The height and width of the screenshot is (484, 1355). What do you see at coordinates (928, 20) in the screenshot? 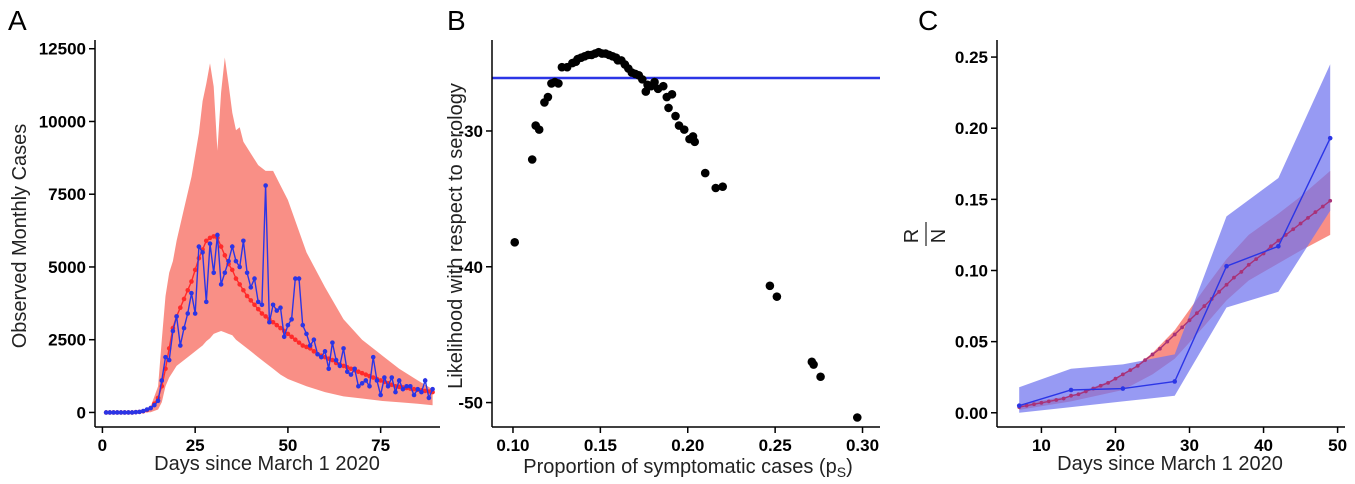
I see `panel-c-letter: C` at bounding box center [928, 20].